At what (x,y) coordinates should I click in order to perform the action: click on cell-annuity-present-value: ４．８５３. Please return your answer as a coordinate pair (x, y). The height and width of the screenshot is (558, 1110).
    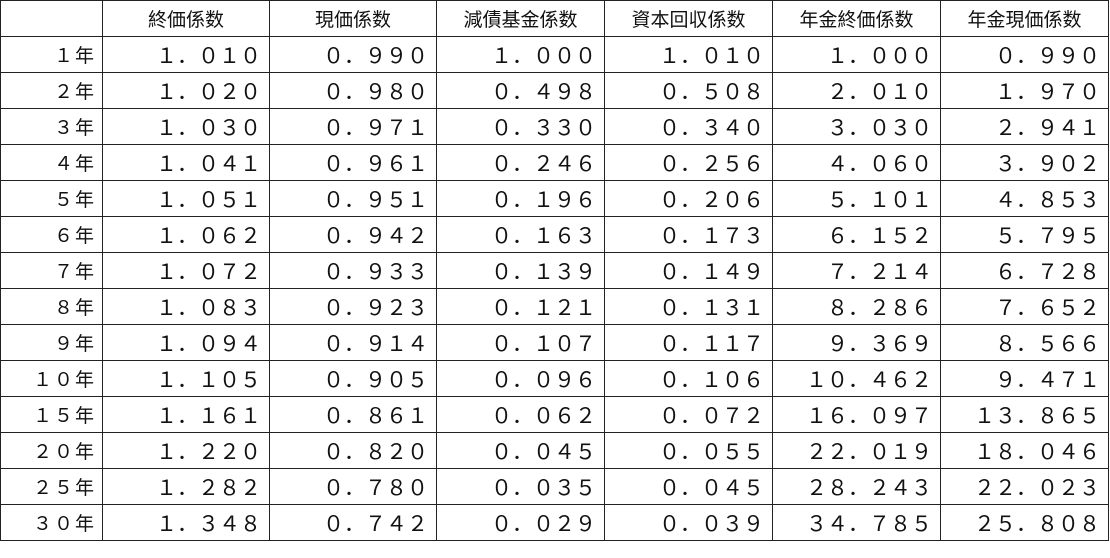
    Looking at the image, I should click on (1024, 198).